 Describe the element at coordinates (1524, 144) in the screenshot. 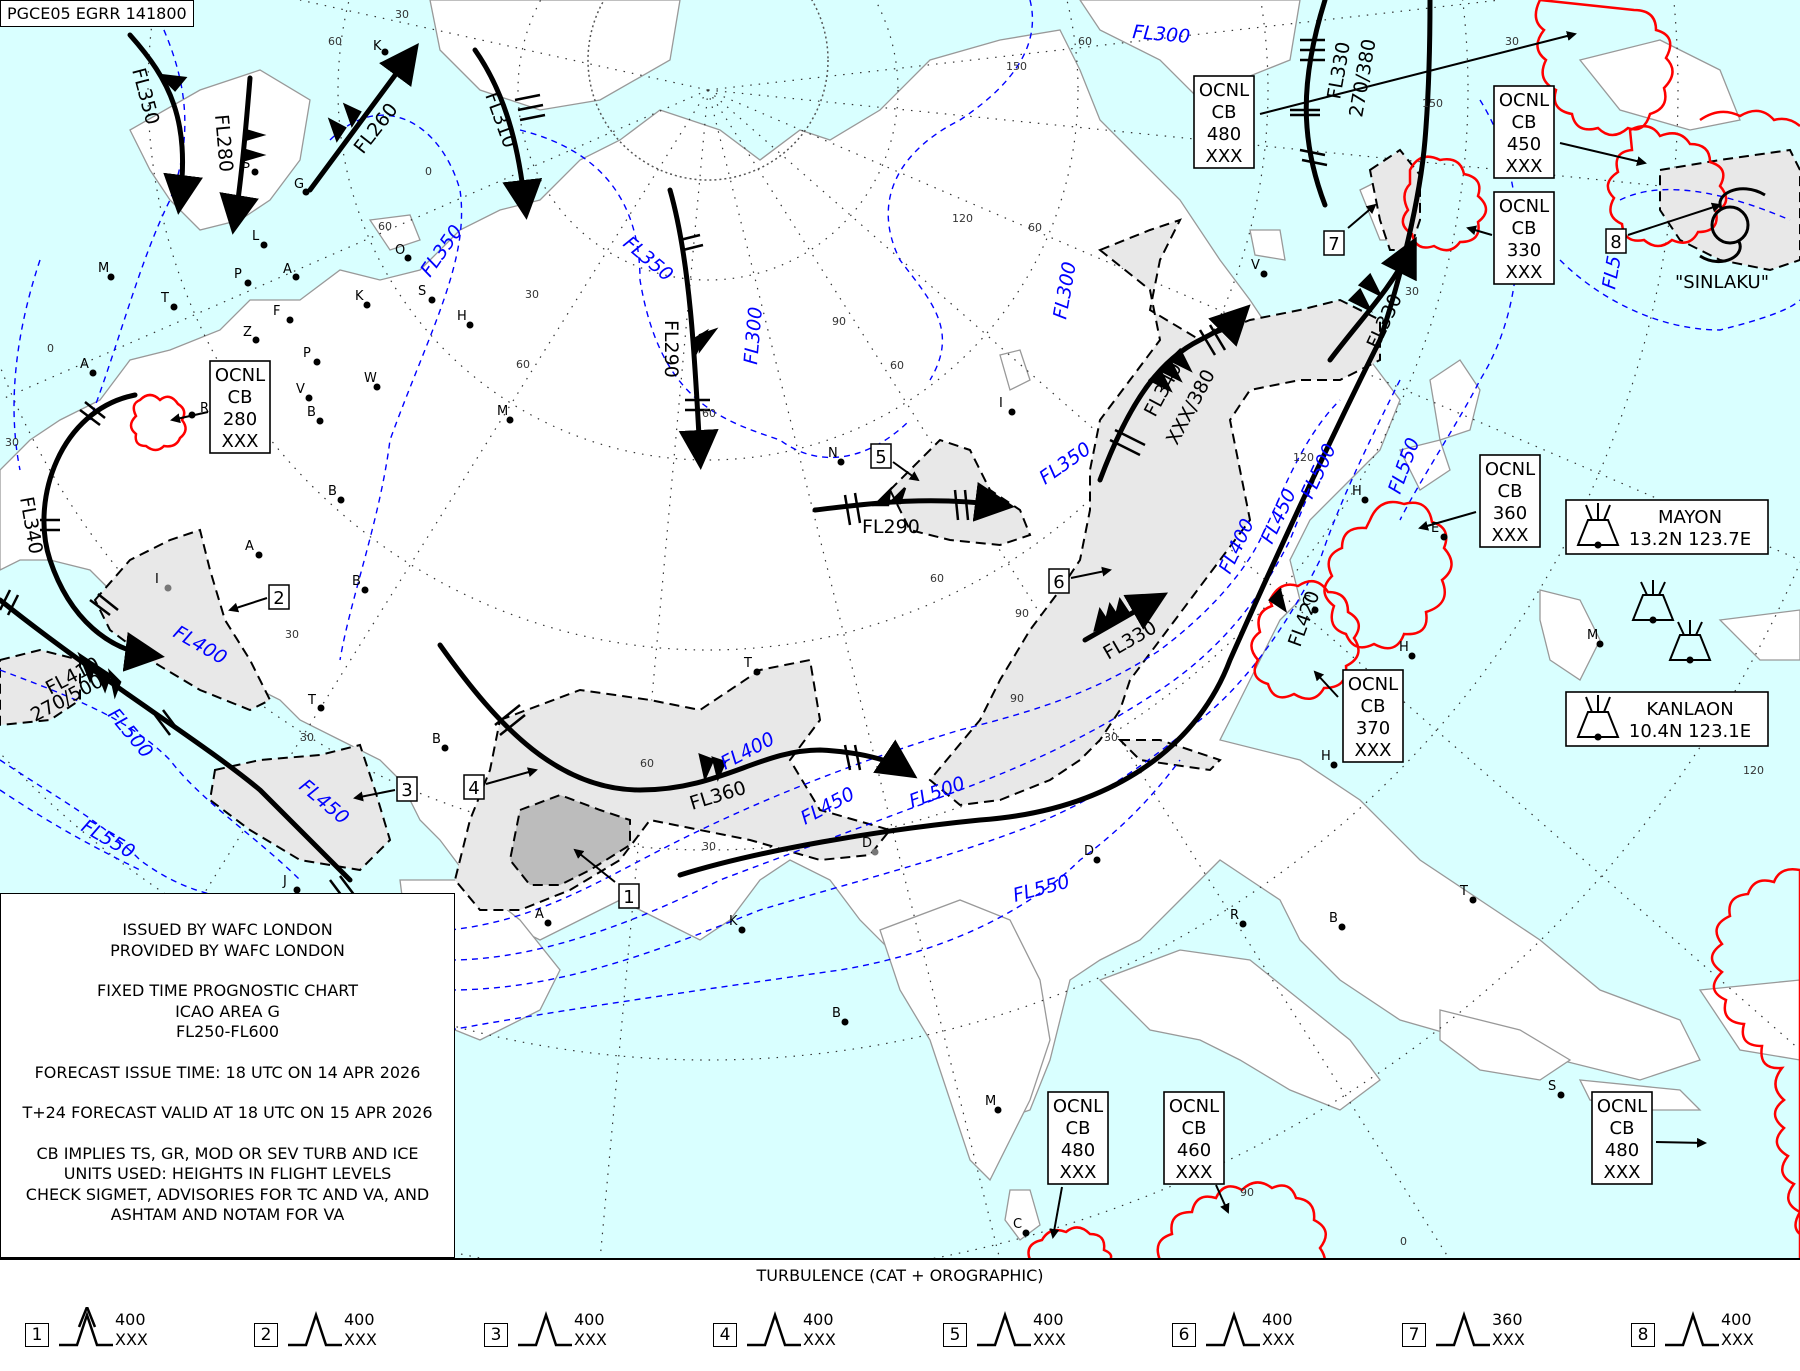

I see `svg-text: 450` at that location.